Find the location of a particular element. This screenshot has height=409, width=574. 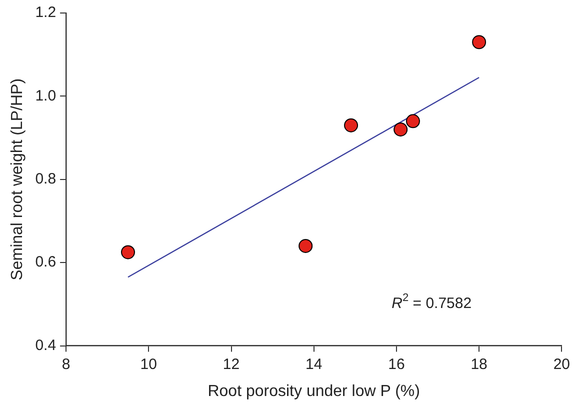

x-tick-label: 12 is located at coordinates (231, 364).